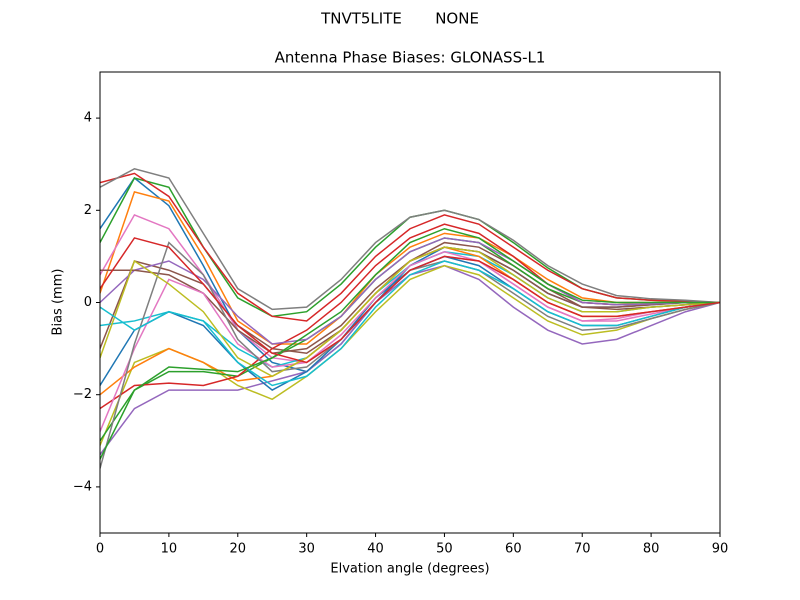 This screenshot has height=600, width=800. Describe the element at coordinates (513, 549) in the screenshot. I see `x-tick-label: 60` at that location.